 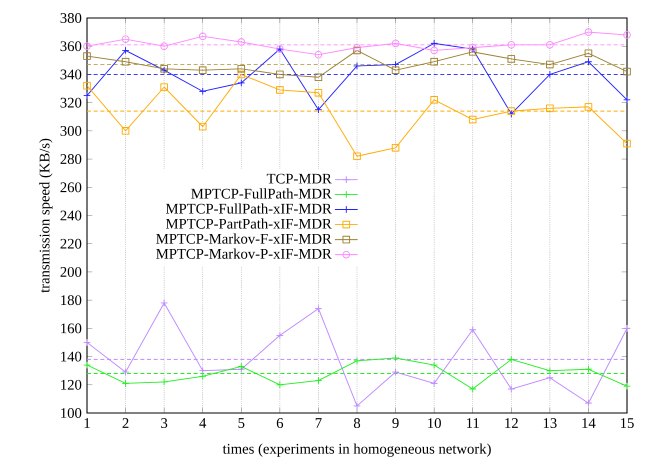 What do you see at coordinates (395, 423) in the screenshot?
I see `x-tick-label: 9` at bounding box center [395, 423].